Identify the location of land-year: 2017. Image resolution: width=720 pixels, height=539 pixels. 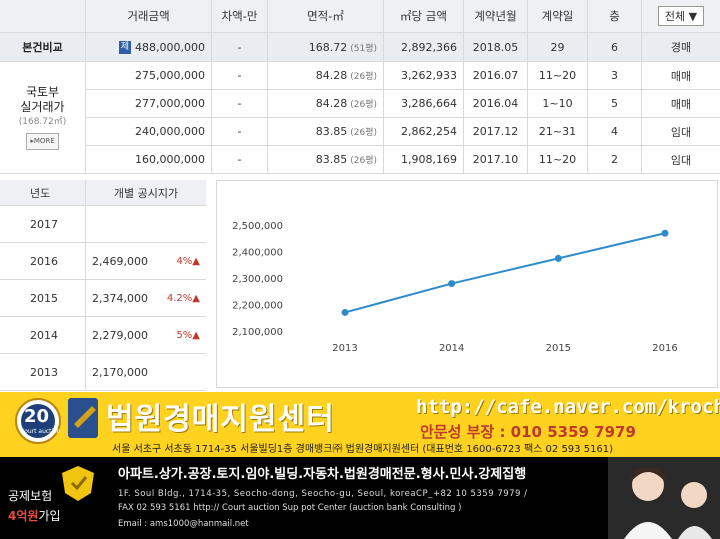
(43, 224).